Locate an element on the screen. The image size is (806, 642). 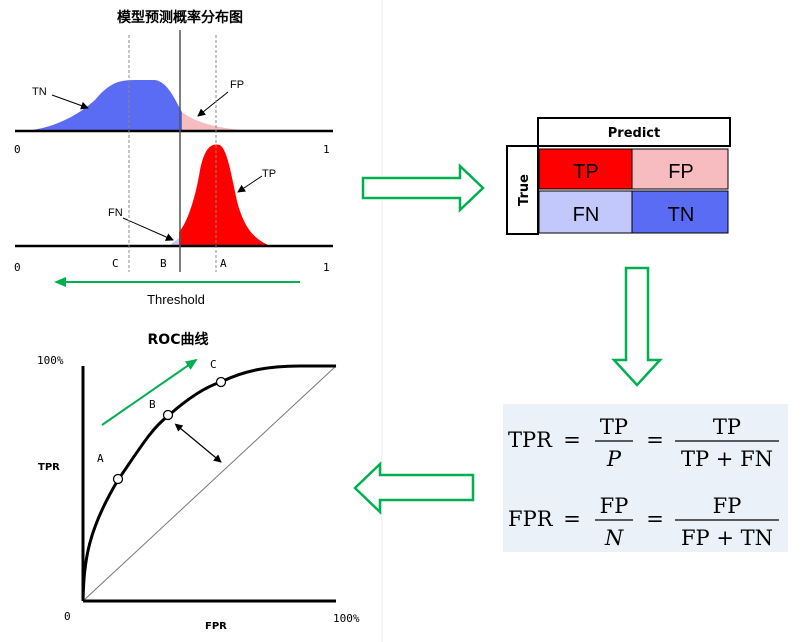
roc-point-a-label: A is located at coordinates (100, 458).